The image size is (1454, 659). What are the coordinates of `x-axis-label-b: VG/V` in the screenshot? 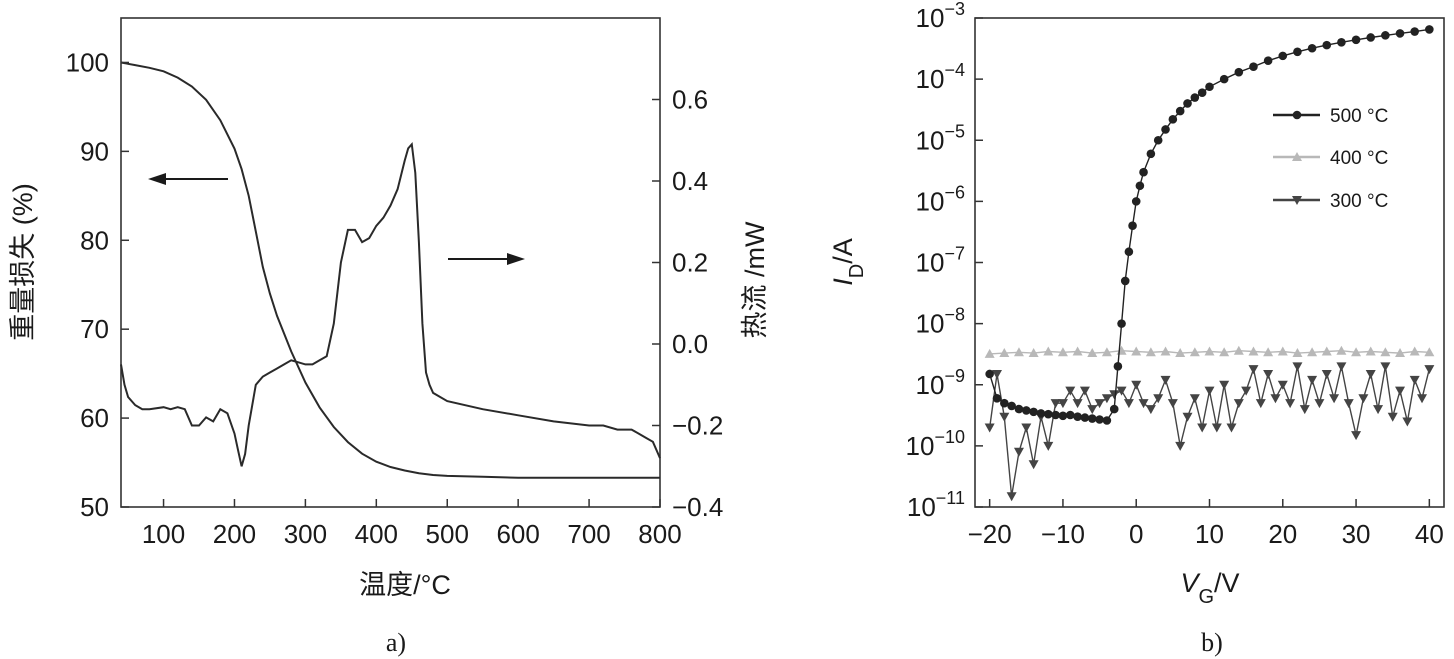 It's located at (1209, 588).